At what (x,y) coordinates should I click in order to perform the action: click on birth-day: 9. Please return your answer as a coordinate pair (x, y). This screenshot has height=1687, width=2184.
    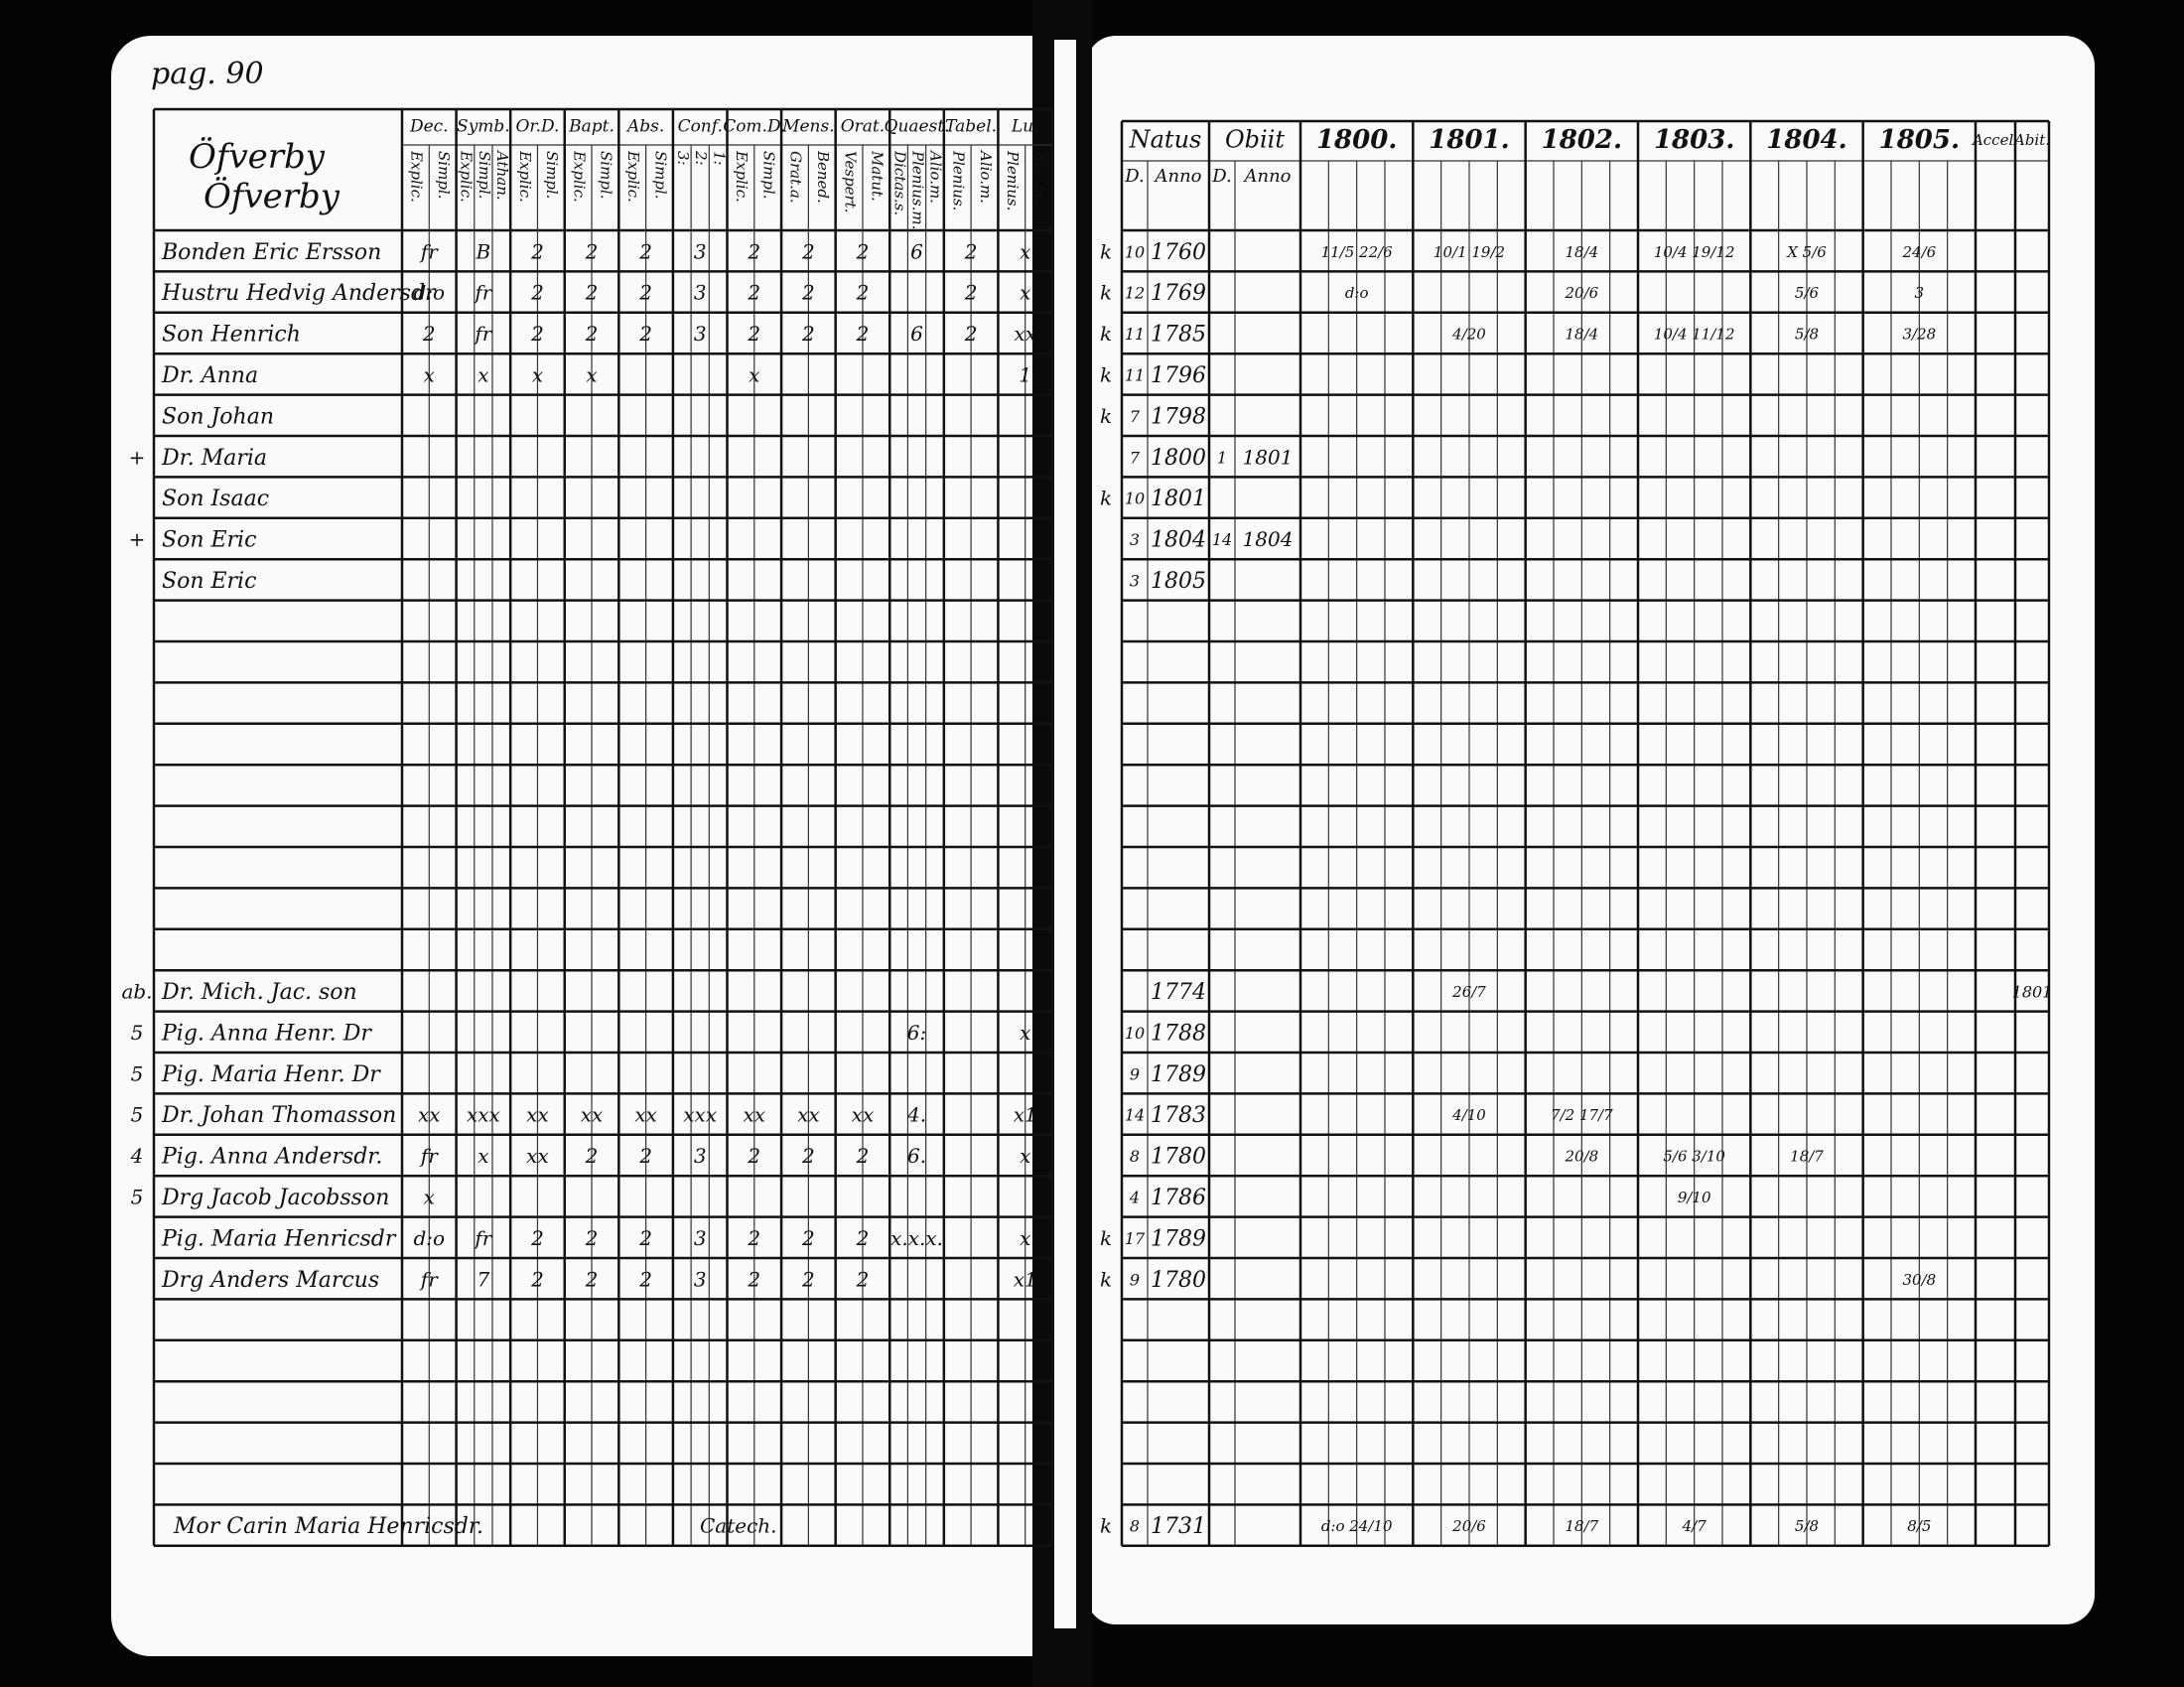
    Looking at the image, I should click on (1135, 1279).